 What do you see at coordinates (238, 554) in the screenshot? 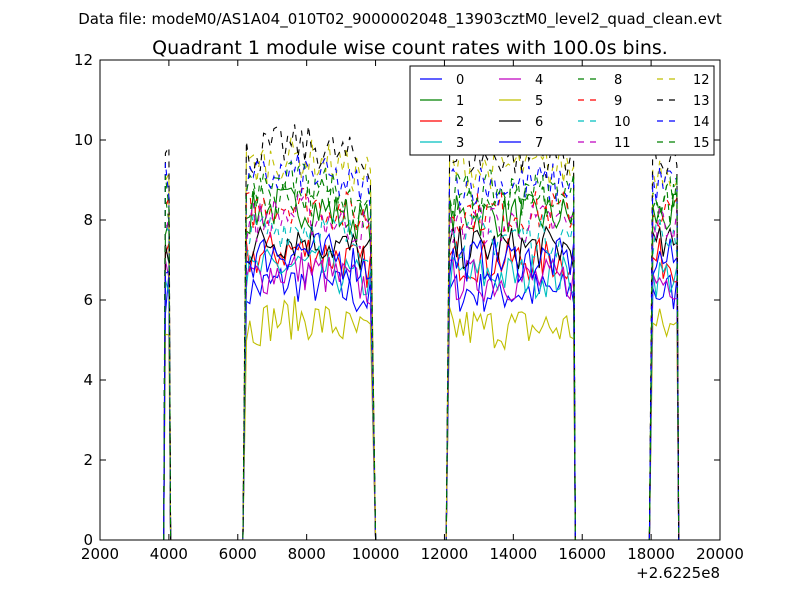
I see `x-tick-label: 6000` at bounding box center [238, 554].